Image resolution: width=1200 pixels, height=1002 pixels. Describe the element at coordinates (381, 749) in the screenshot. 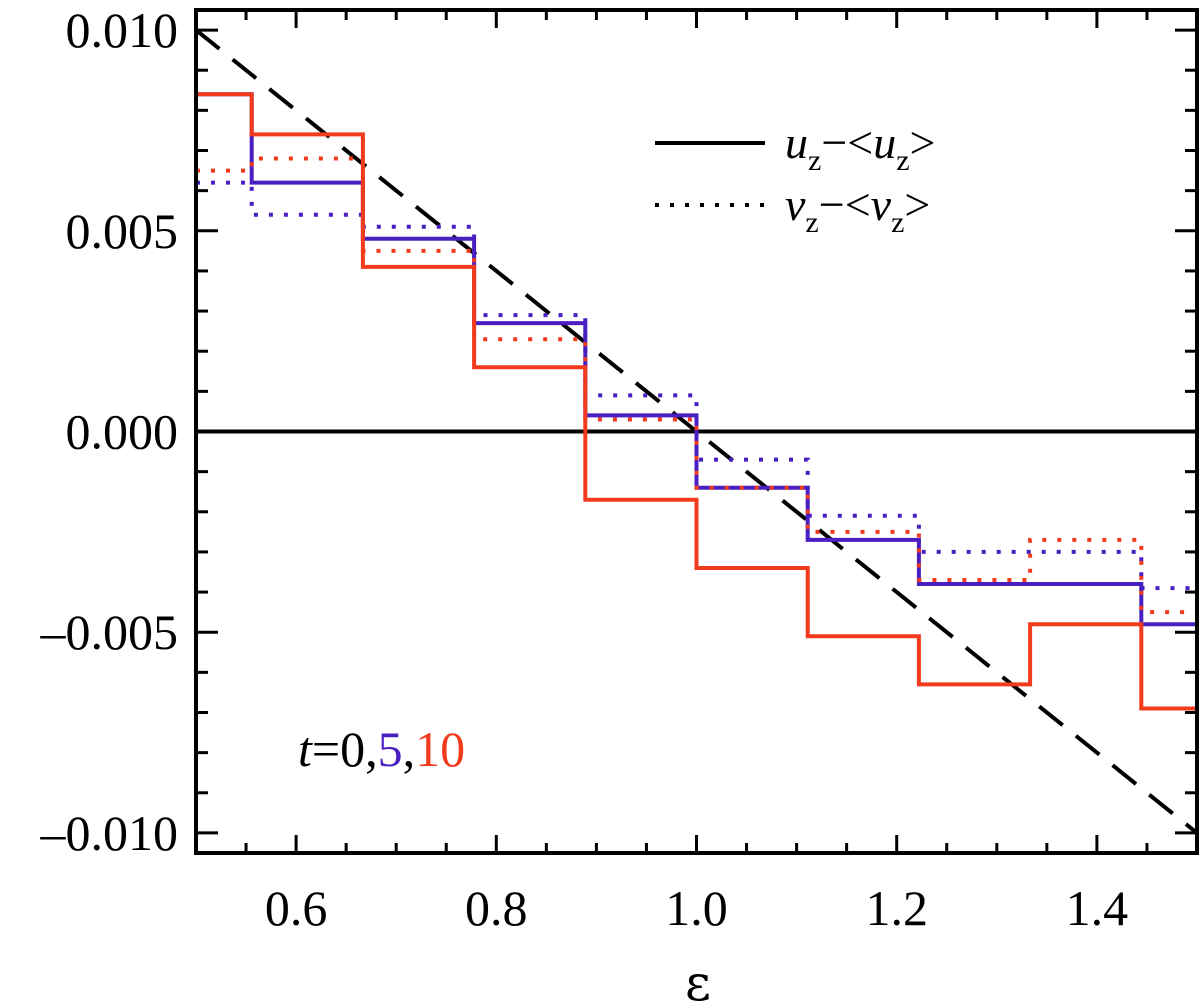

I see `time-annotation: t=0,5,10` at that location.